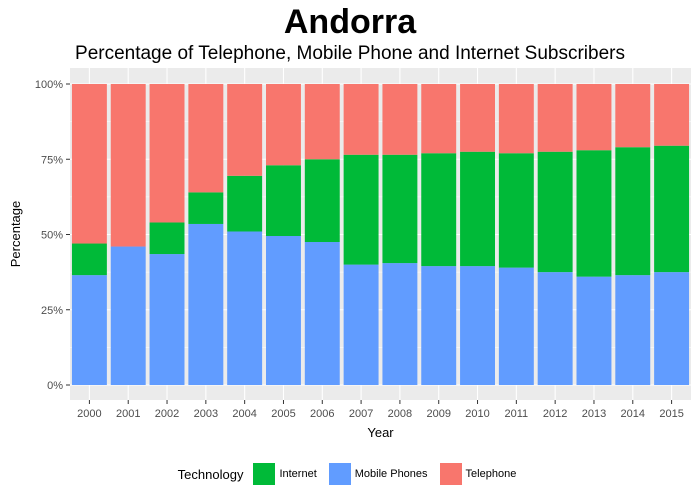 This screenshot has height=500, width=700. I want to click on bar-telephone-2010, so click(477, 118).